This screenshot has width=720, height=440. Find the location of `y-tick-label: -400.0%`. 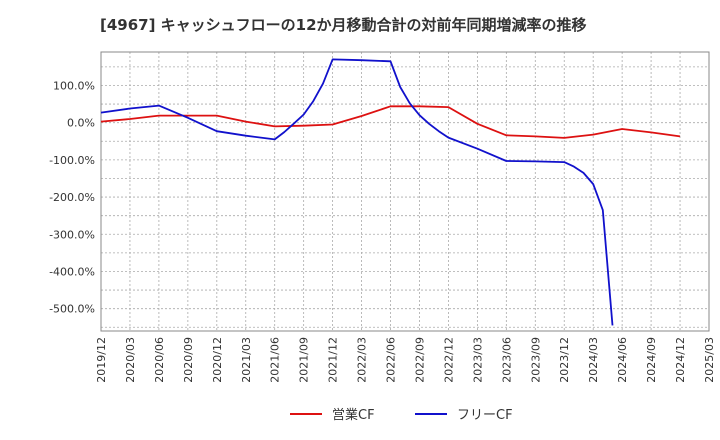

y-tick-label: -400.0% is located at coordinates (72, 271).